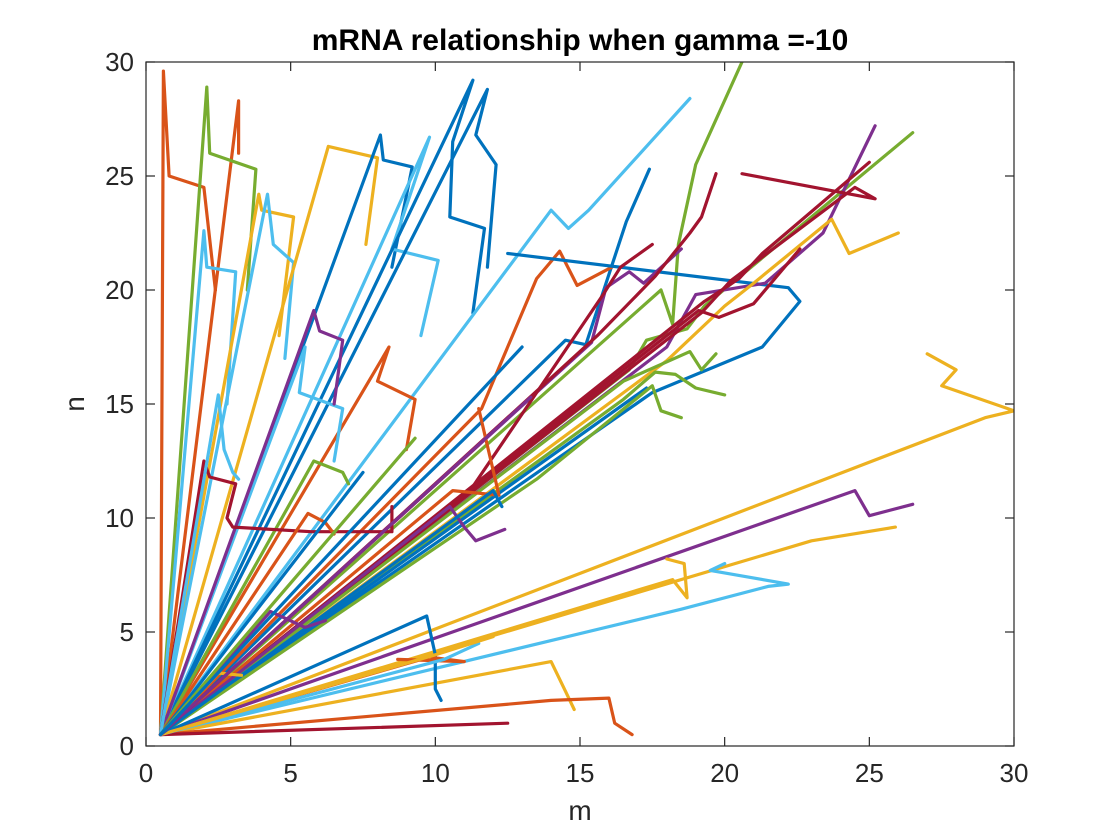  What do you see at coordinates (119, 404) in the screenshot?
I see `y-tick-label: 15` at bounding box center [119, 404].